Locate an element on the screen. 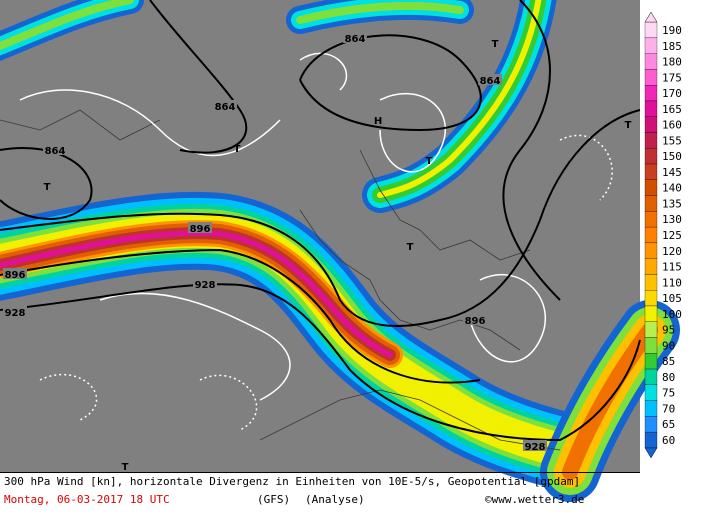 This screenshot has width=704, height=517. legend-label: 85 is located at coordinates (668, 361).